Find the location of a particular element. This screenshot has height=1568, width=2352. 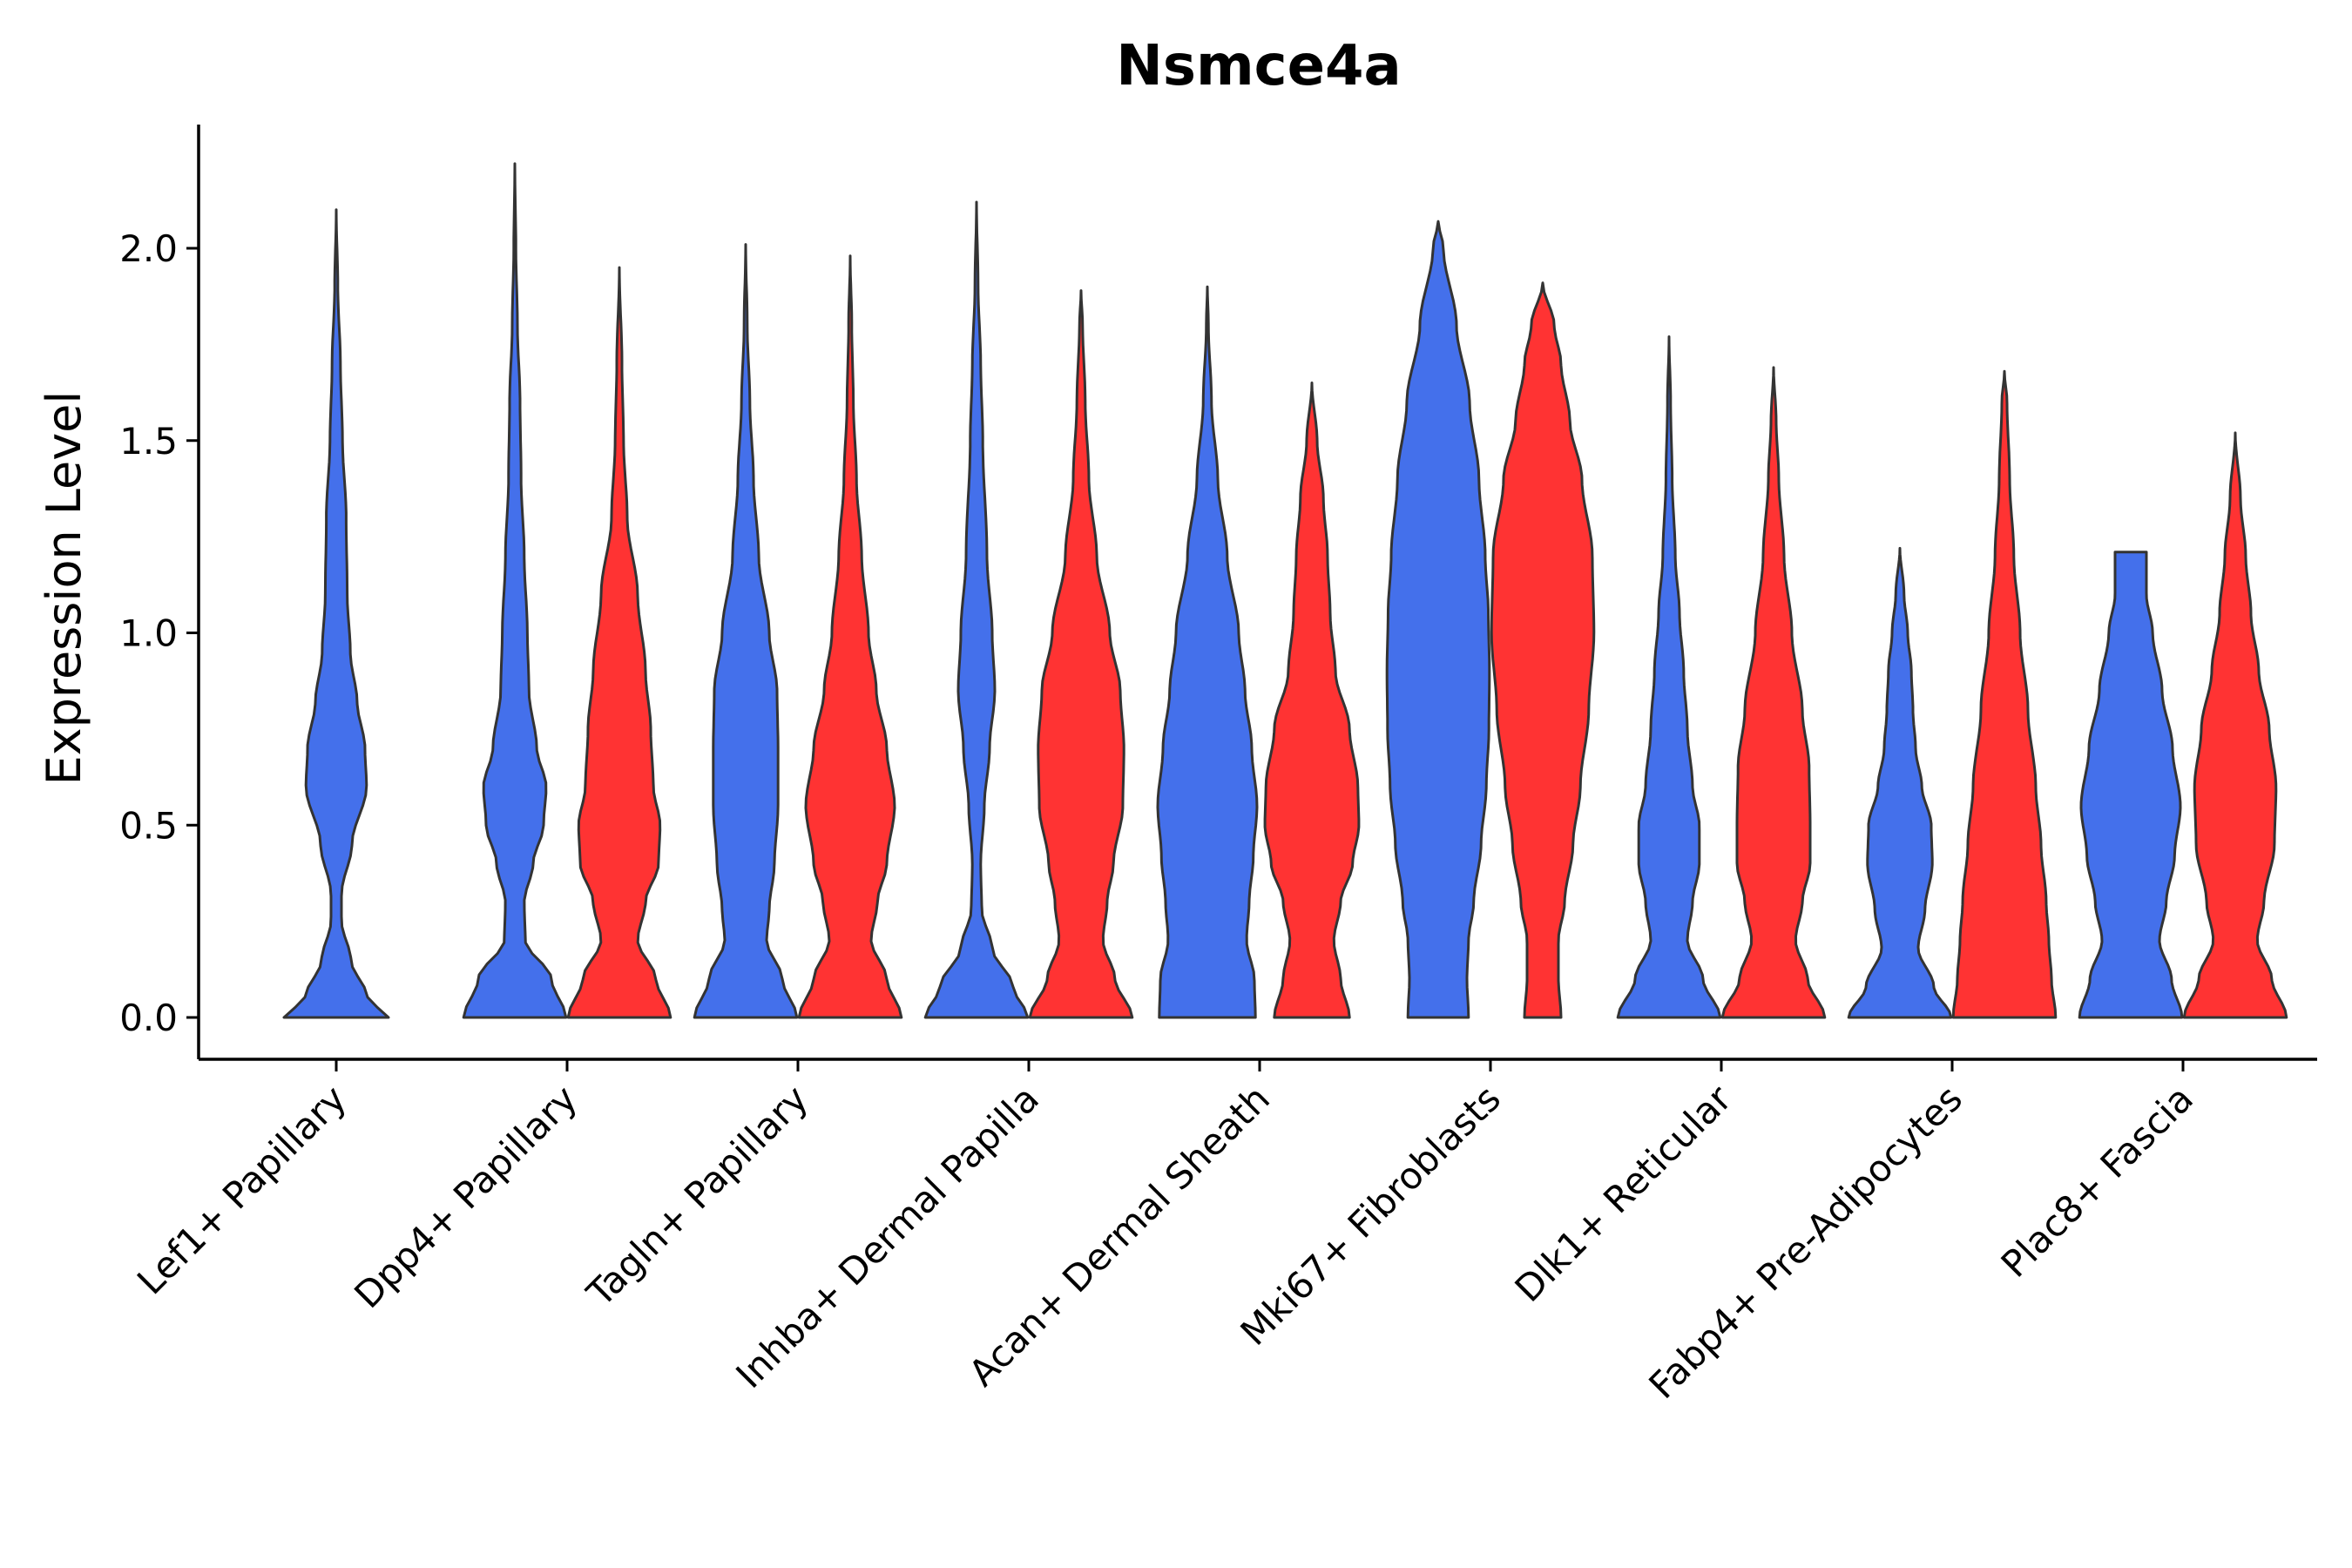

y-axis-label: Expression Level is located at coordinates (64, 588).